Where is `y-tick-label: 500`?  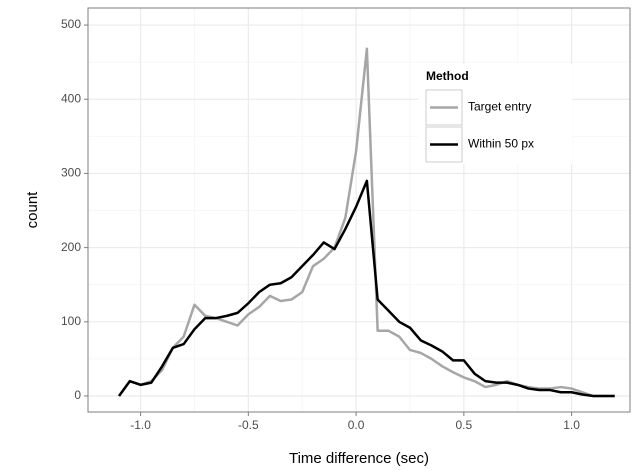
y-tick-label: 500 is located at coordinates (71, 24).